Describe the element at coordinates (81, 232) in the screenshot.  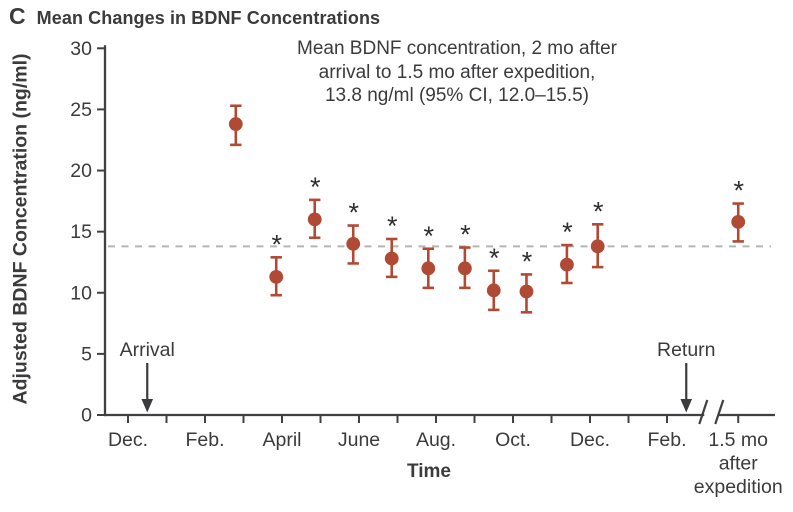
I see `y-axis-tick-label: 15` at that location.